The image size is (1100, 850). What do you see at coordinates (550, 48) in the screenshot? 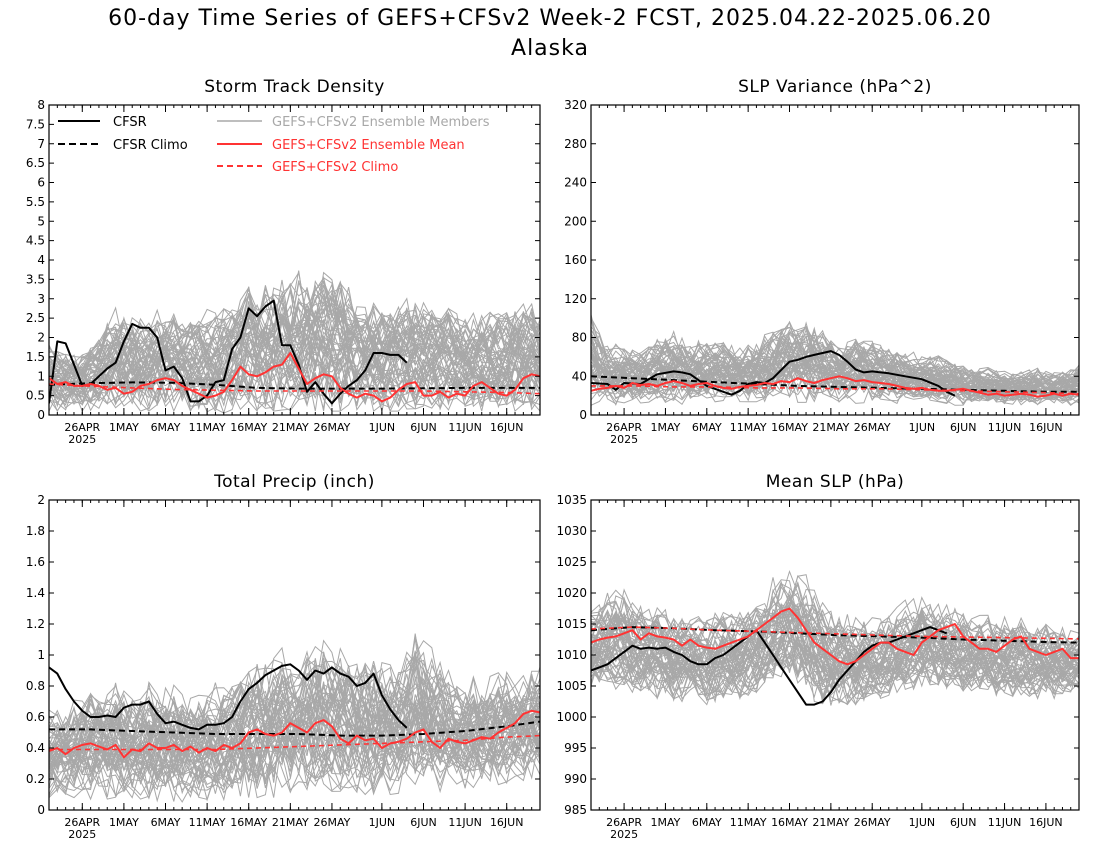
I see `region-subtitle: Alaska` at bounding box center [550, 48].